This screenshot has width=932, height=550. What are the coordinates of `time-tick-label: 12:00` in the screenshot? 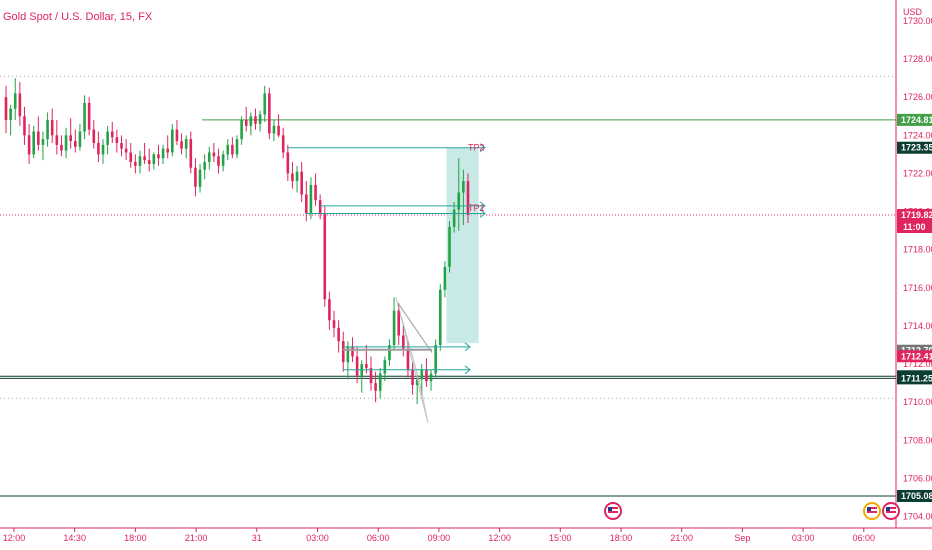 It's located at (14, 538).